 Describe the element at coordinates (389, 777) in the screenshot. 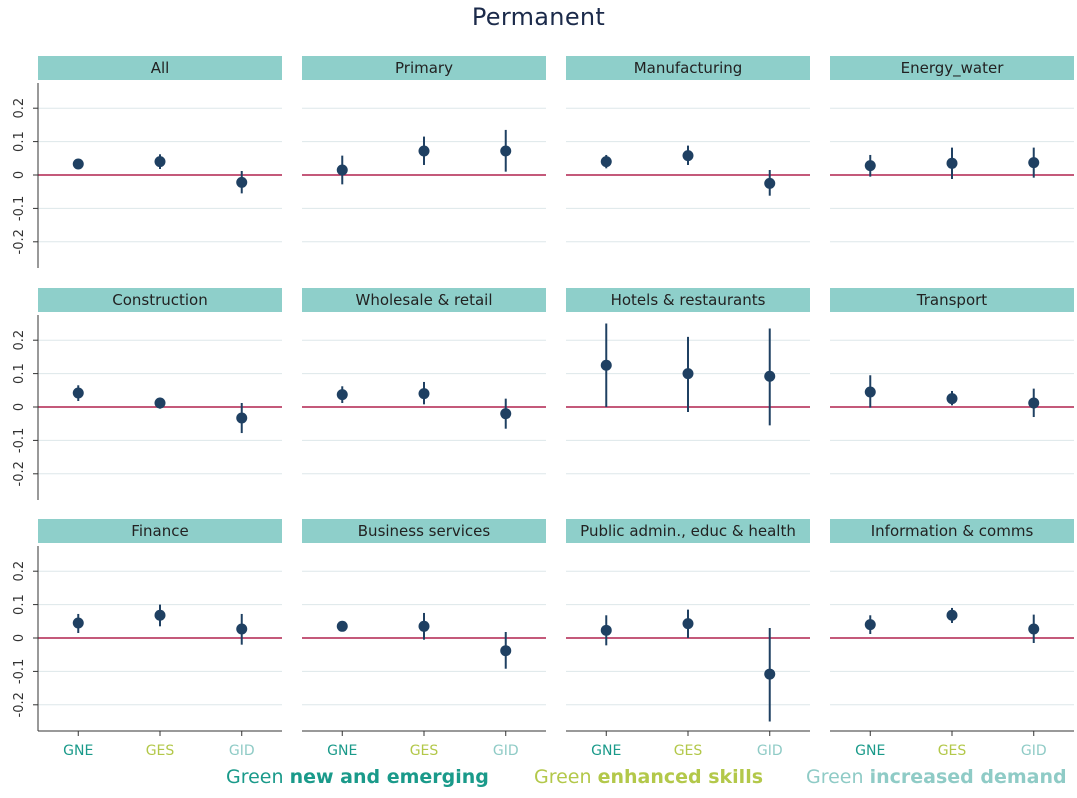

I see `legend-emphasis: new and emerging` at that location.